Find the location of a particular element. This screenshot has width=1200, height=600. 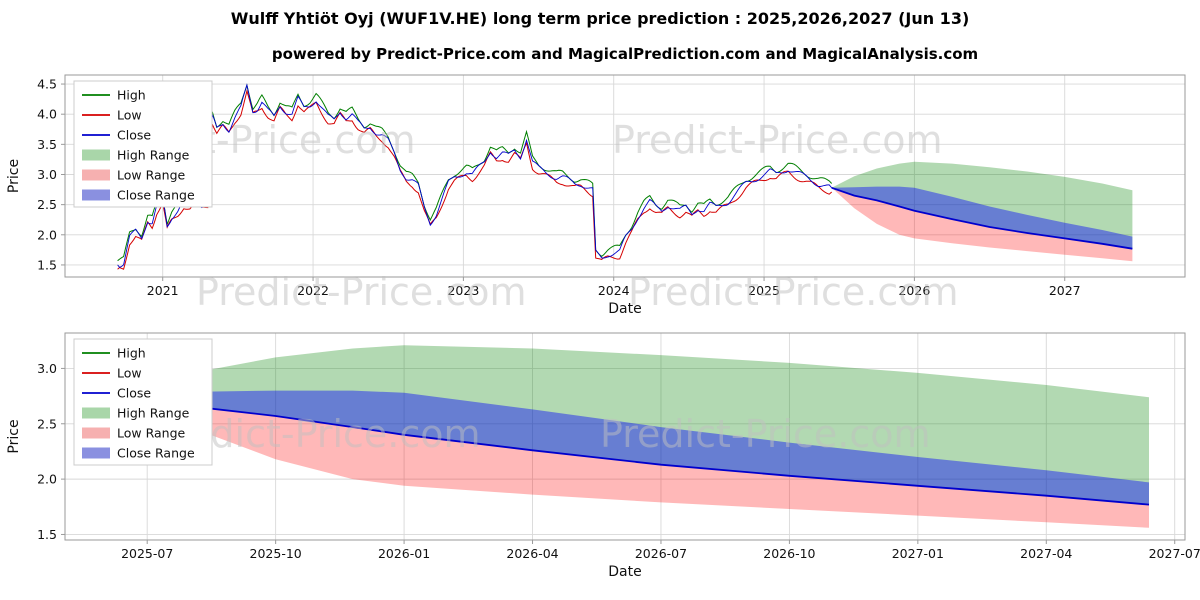

close-range-band is located at coordinates (982, 217).